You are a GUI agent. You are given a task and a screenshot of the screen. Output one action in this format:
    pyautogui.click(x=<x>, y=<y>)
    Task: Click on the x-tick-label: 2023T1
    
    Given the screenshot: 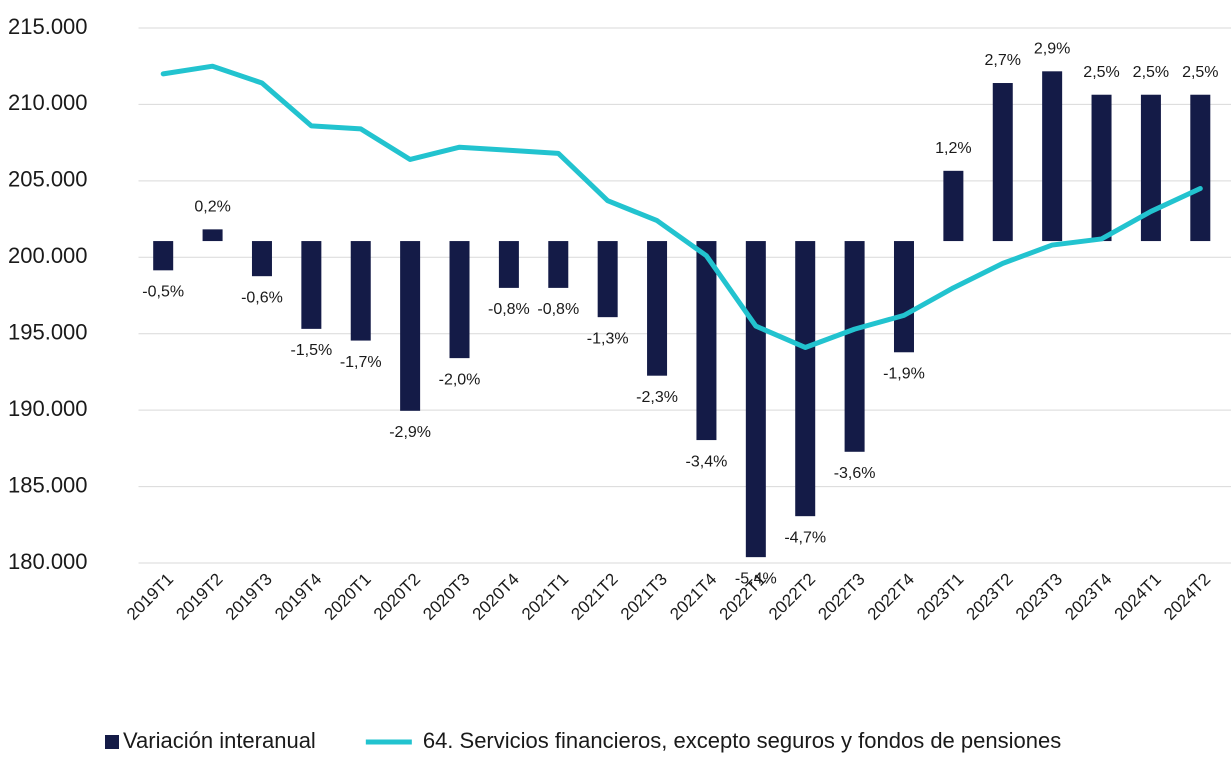 What is the action you would take?
    pyautogui.click(x=940, y=597)
    